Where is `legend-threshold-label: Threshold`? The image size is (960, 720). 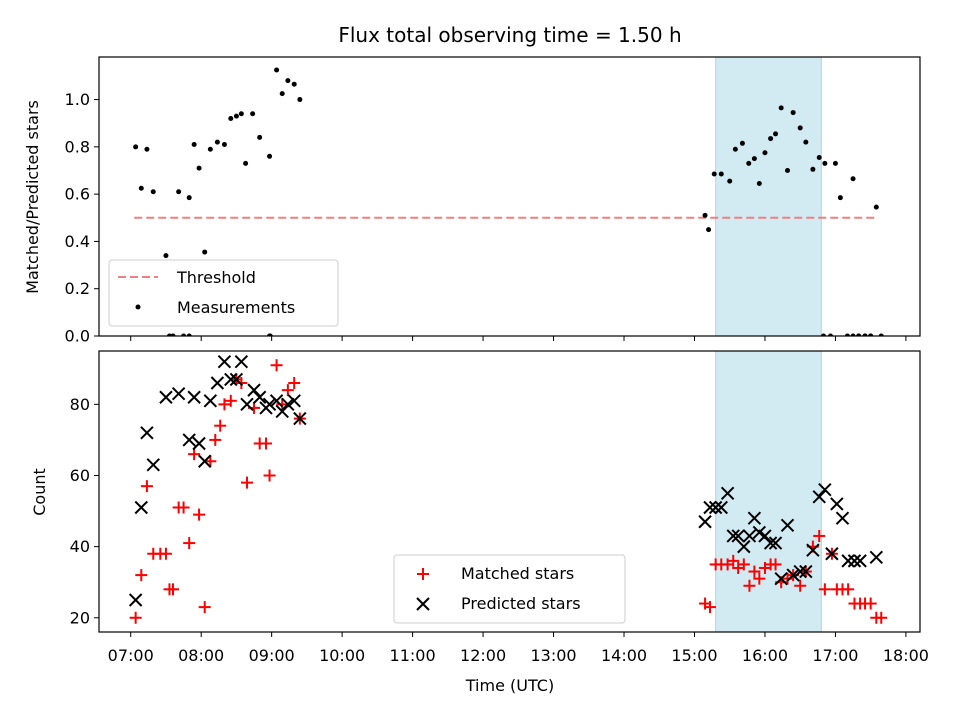
legend-threshold-label: Threshold is located at coordinates (216, 277).